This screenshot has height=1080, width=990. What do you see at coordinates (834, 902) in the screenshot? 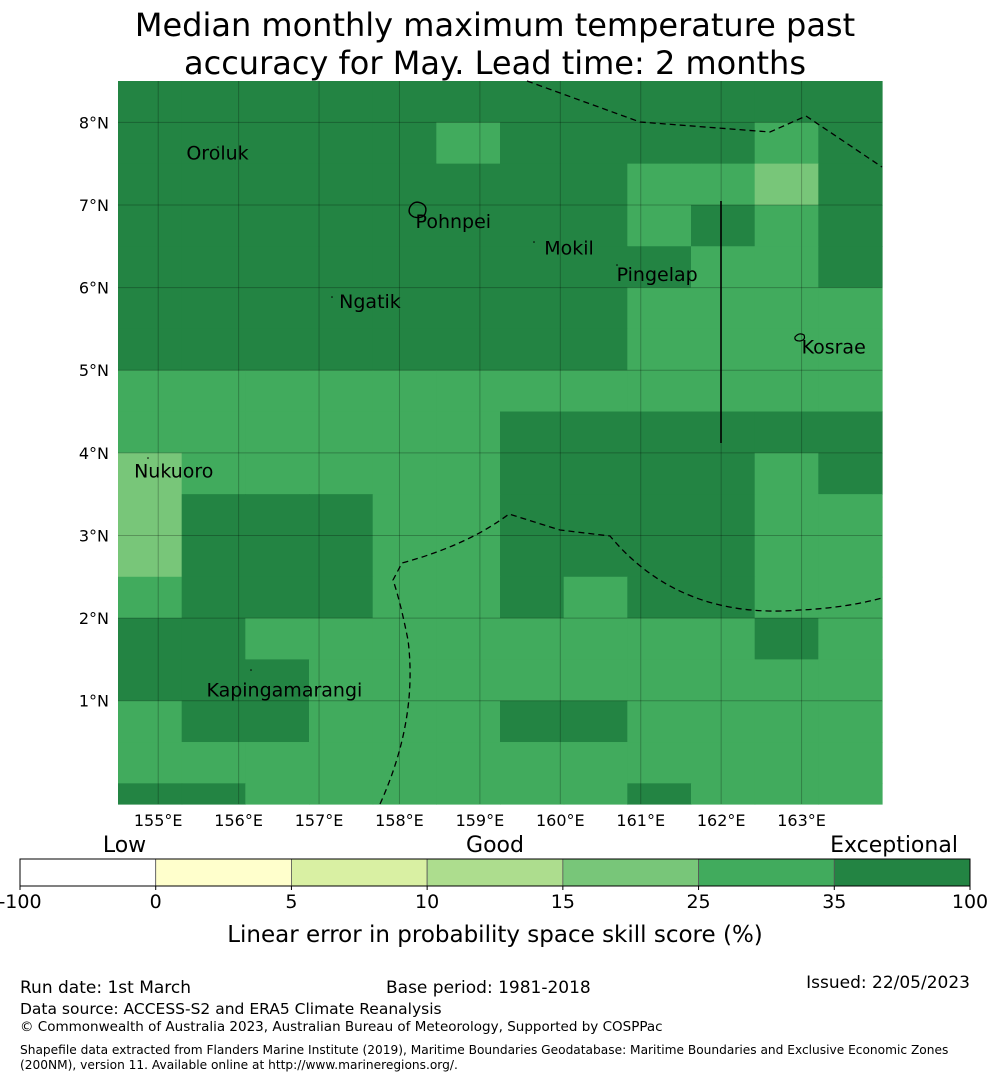
I see `colorbar-tick-label: 35` at bounding box center [834, 902].